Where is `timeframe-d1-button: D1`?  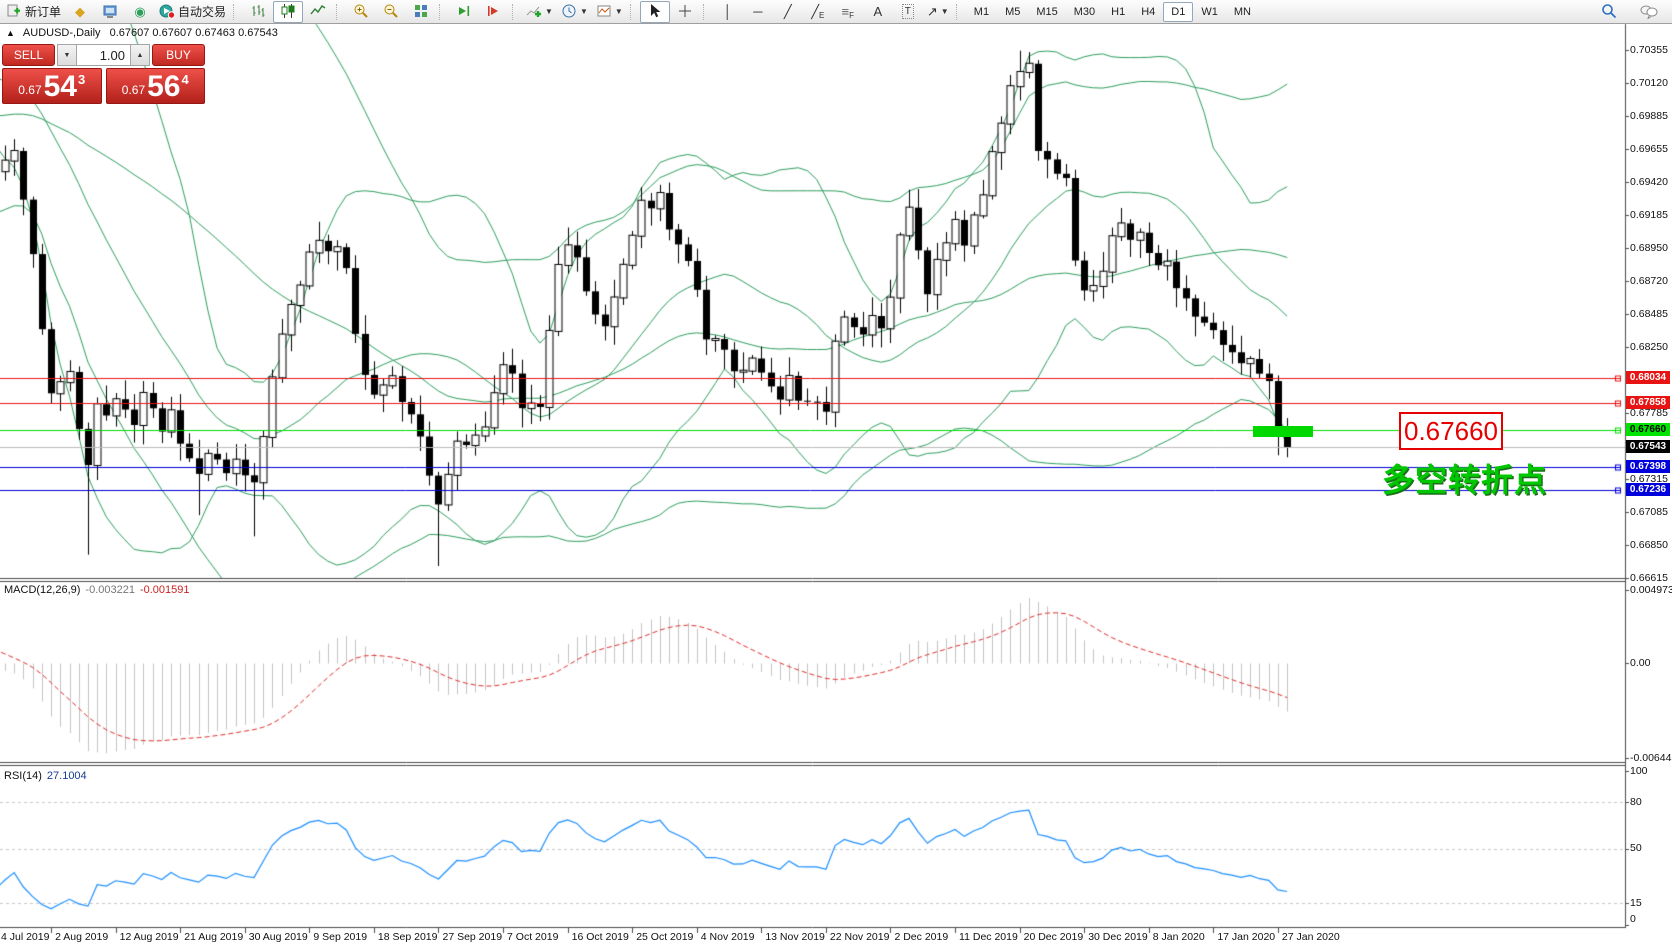
timeframe-d1-button: D1 is located at coordinates (1178, 11).